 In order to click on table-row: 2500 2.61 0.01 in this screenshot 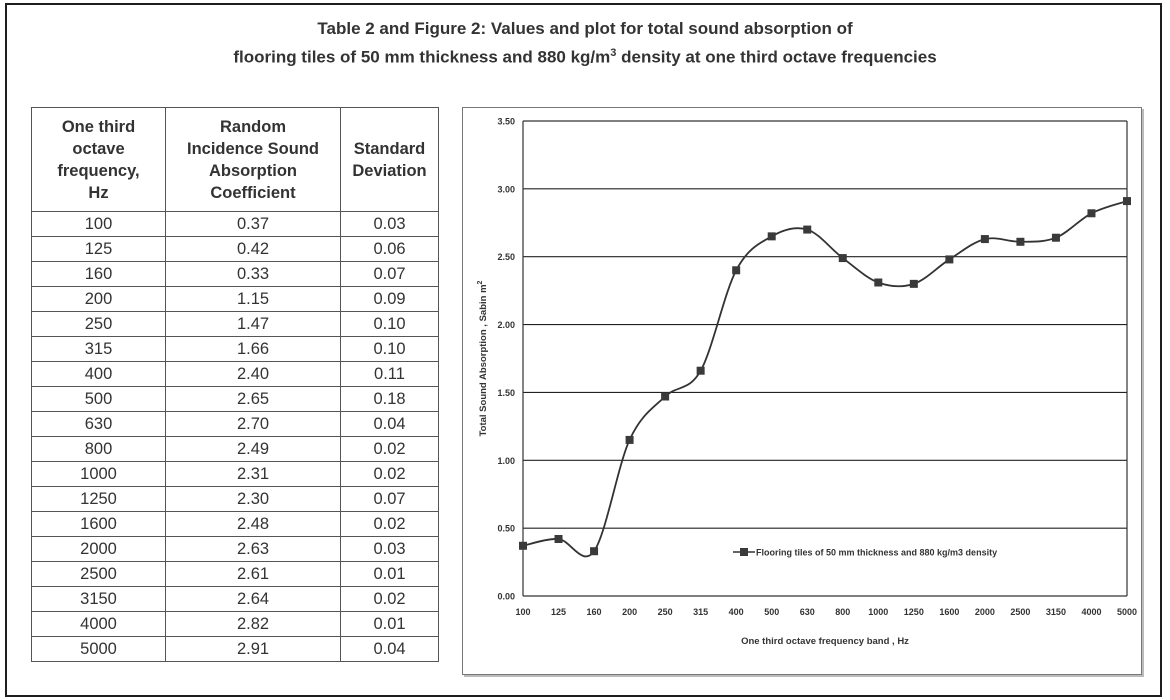, I will do `click(235, 574)`.